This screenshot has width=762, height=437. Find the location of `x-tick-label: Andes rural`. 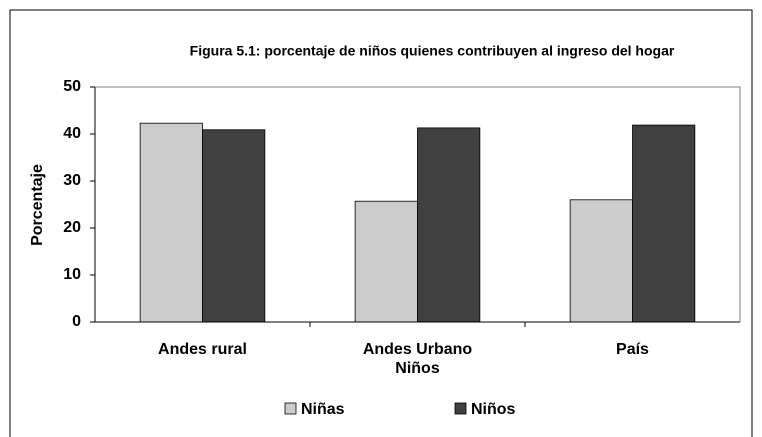

x-tick-label: Andes rural is located at coordinates (202, 349).